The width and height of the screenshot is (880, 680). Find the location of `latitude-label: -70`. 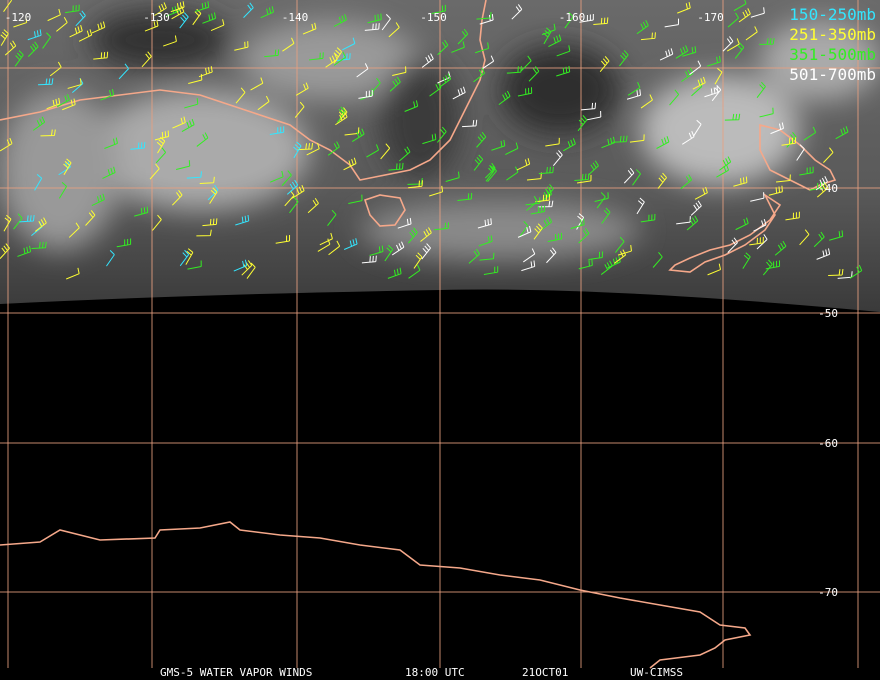

latitude-label: -70 is located at coordinates (828, 592).